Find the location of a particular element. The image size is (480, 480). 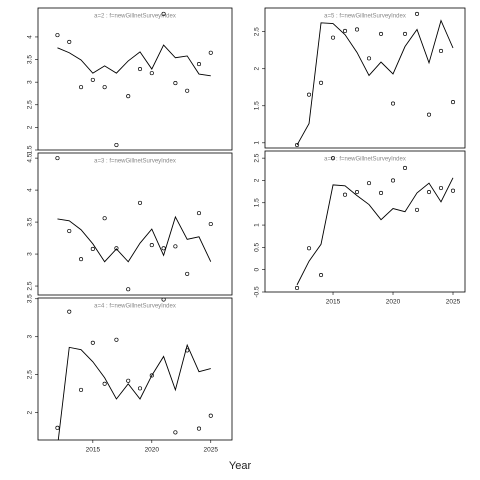

y-tick-label: 0.5 is located at coordinates (257, 246).